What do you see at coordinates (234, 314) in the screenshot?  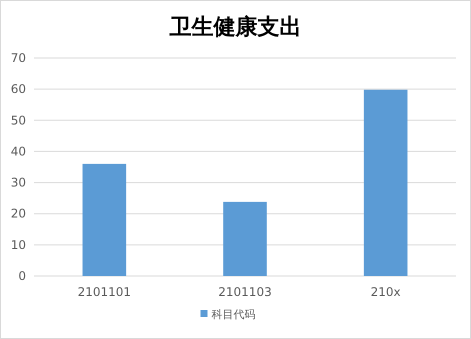 I see `legend-label: 科目代码` at bounding box center [234, 314].